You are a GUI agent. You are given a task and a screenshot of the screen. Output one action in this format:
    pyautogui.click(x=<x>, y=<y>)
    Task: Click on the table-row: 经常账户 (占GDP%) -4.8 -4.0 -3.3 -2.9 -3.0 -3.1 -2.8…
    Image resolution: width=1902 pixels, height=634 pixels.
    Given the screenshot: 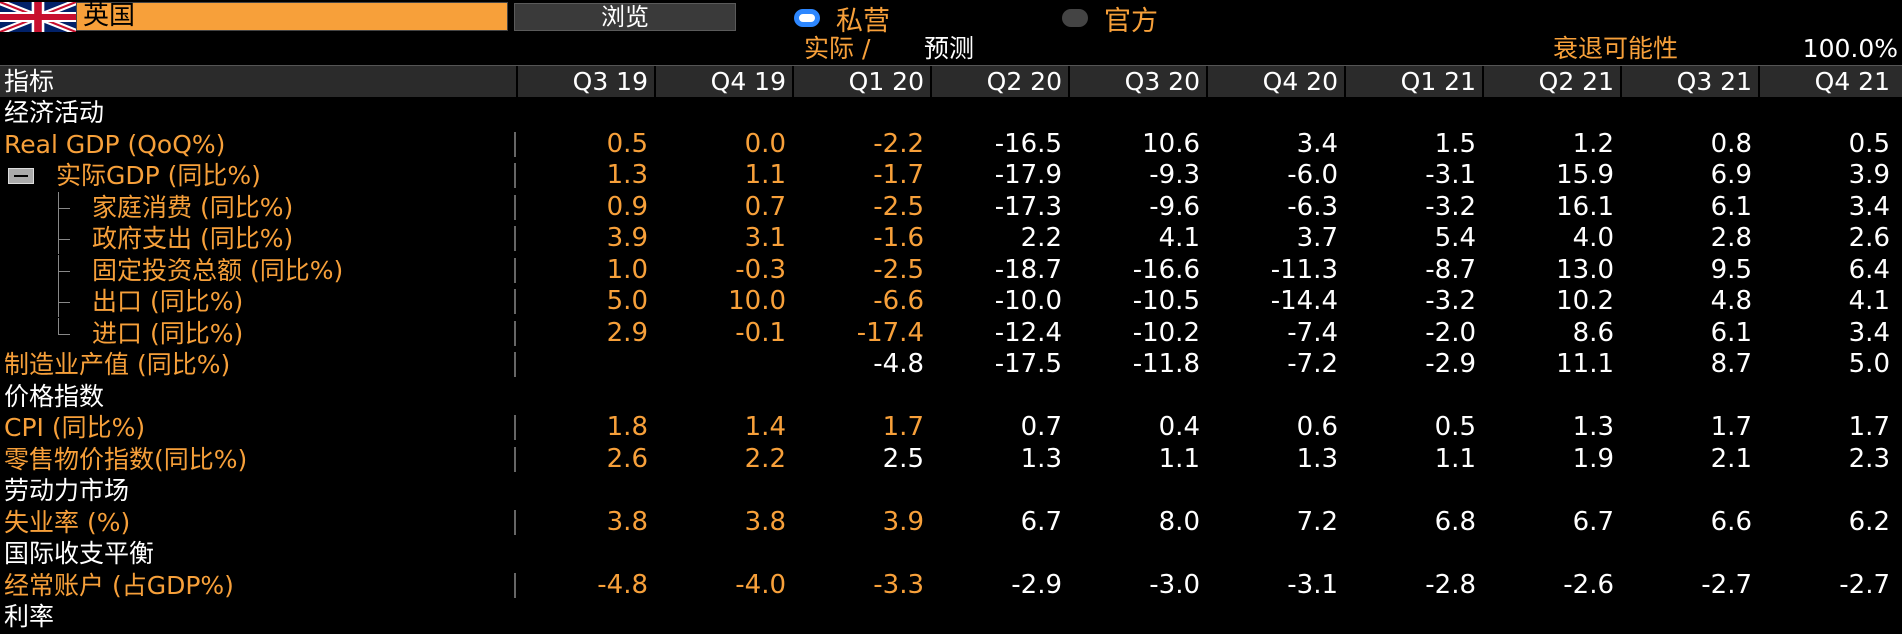 What is the action you would take?
    pyautogui.click(x=951, y=586)
    